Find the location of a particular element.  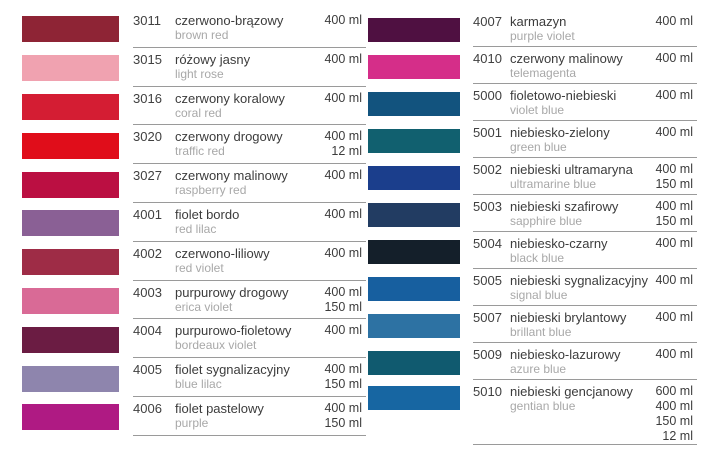

color-code: 4004 is located at coordinates (147, 331).